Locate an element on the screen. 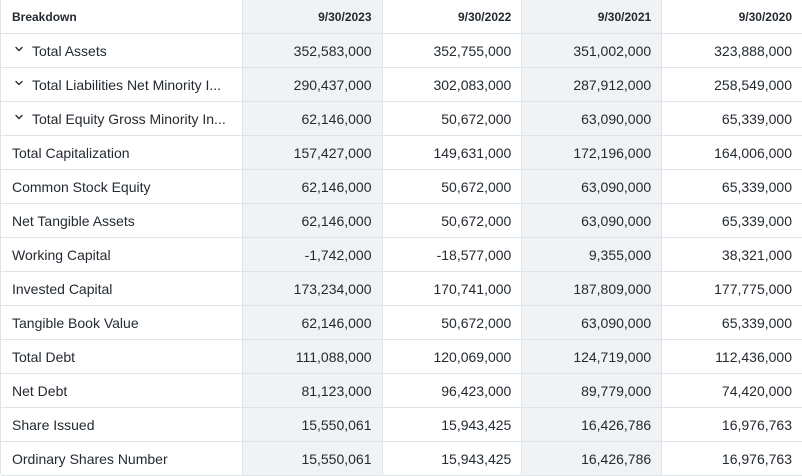 Image resolution: width=802 pixels, height=476 pixels. row-label: Invested Capital is located at coordinates (122, 288).